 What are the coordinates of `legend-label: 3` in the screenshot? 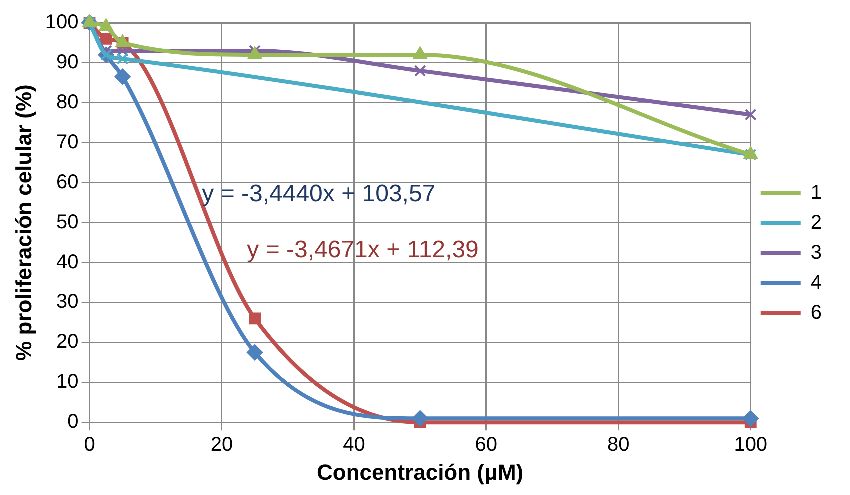 It's located at (816, 253).